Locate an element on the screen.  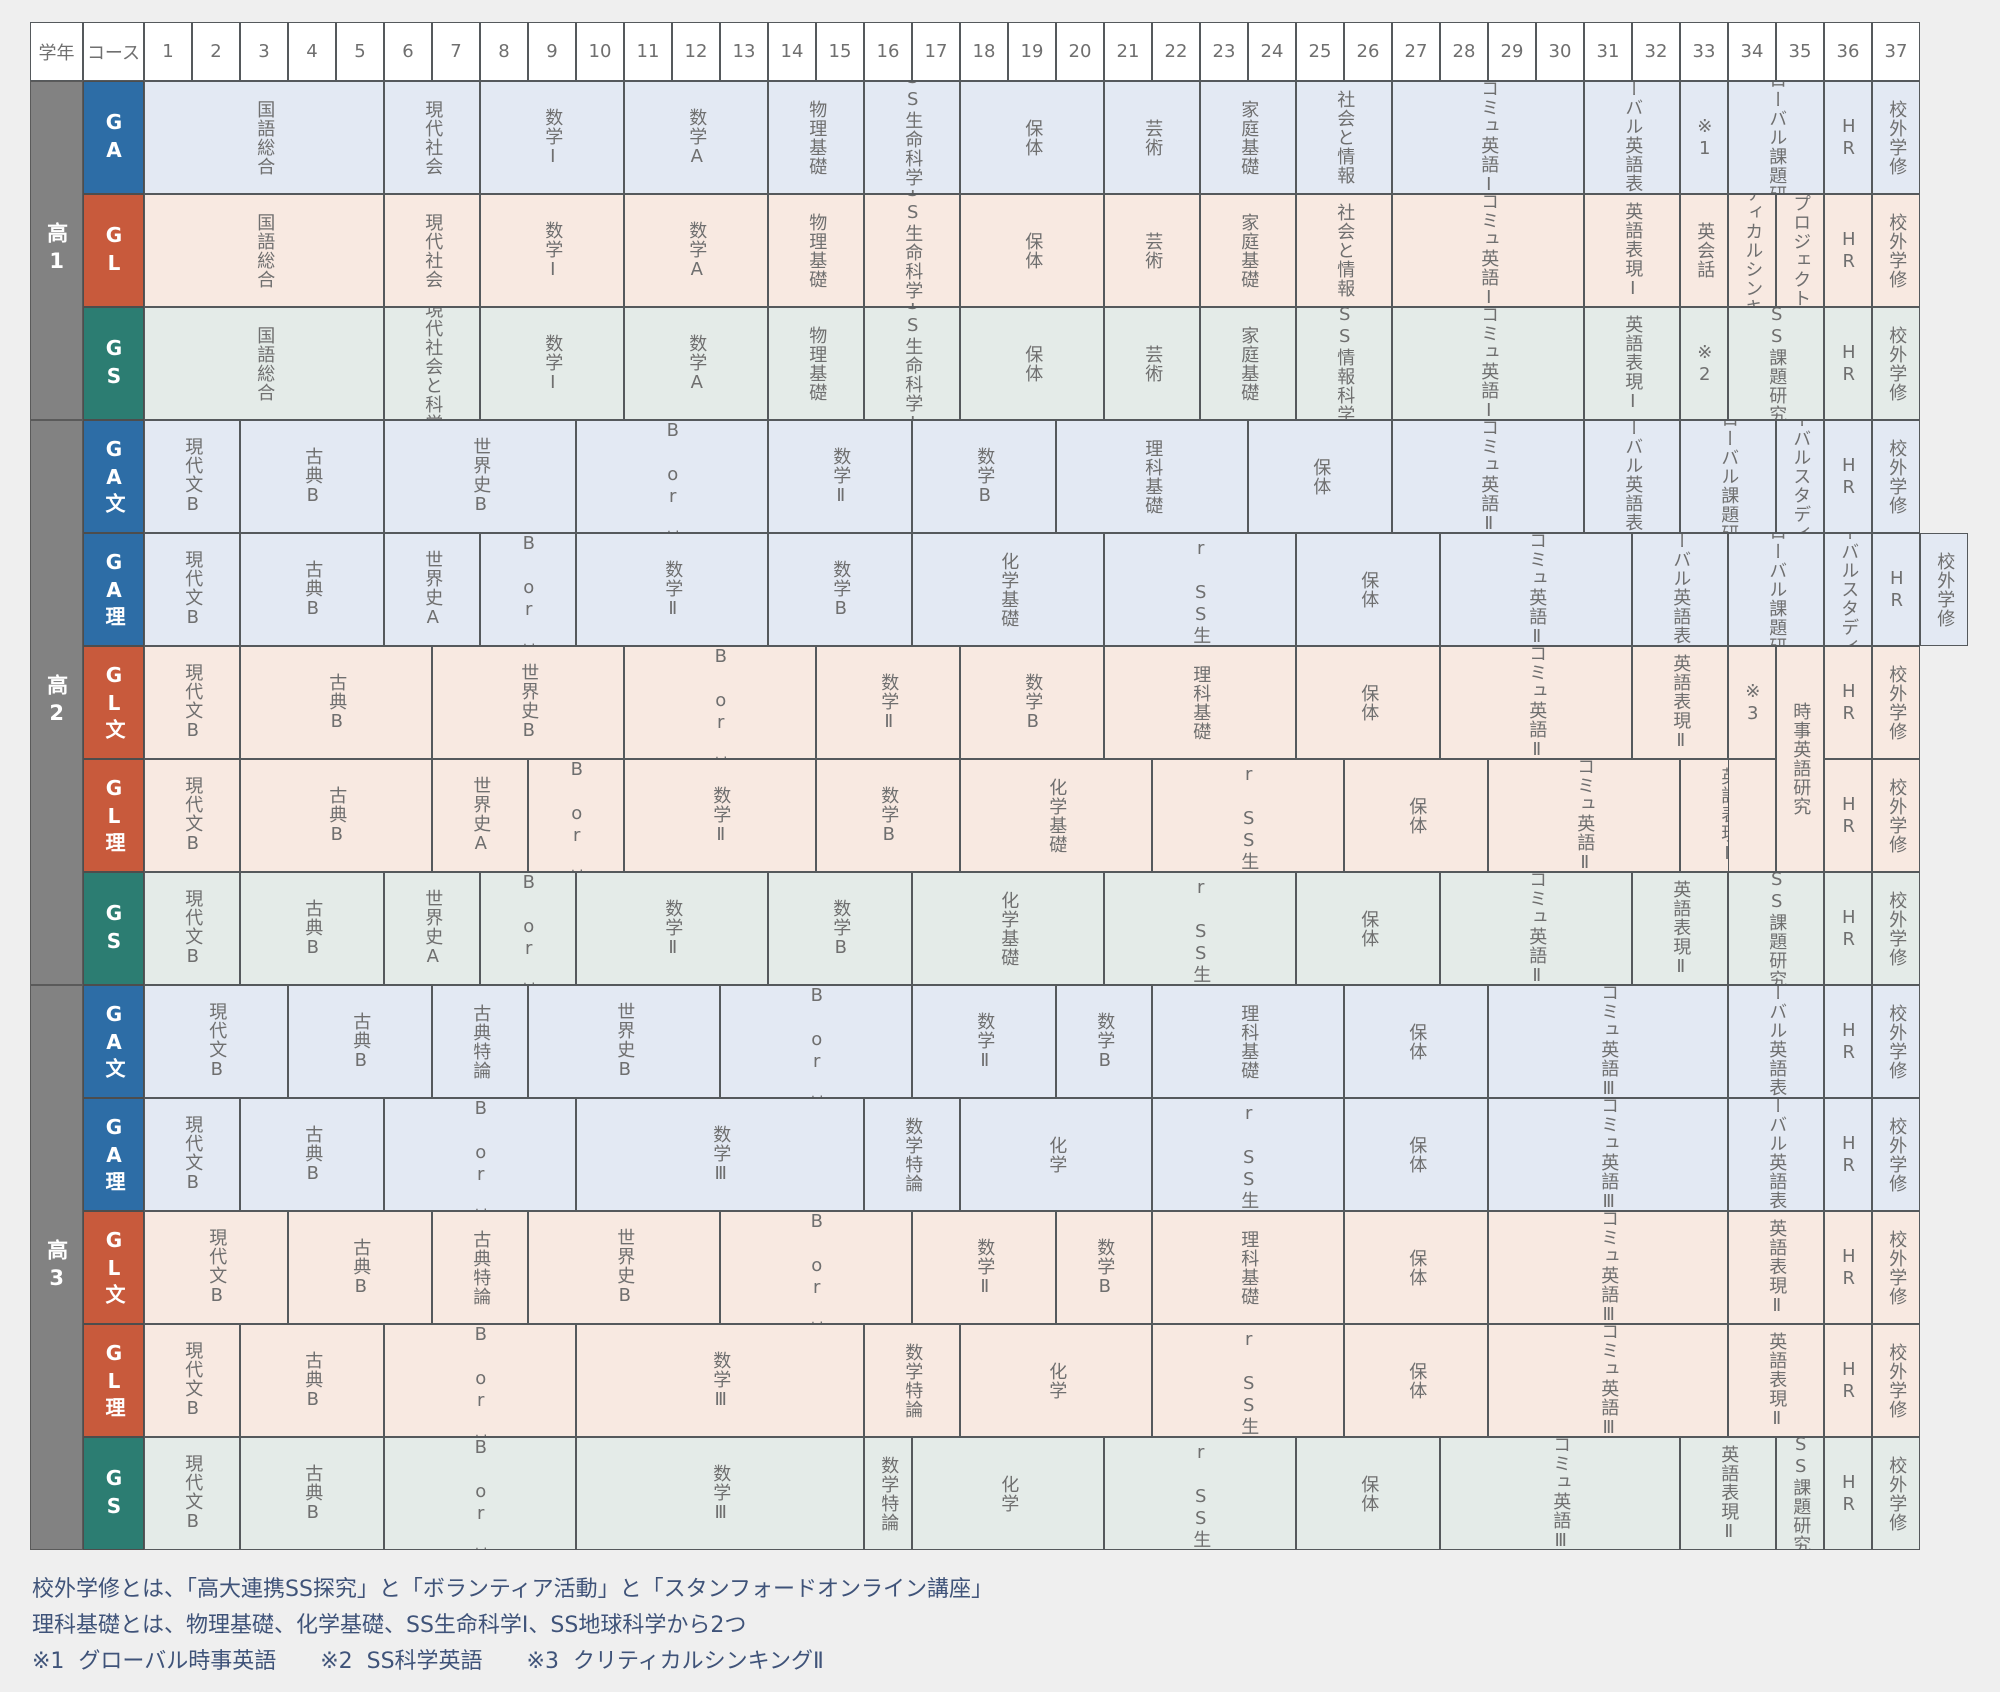
subject-name: クリティカルシンキング is located at coordinates (1753, 250).